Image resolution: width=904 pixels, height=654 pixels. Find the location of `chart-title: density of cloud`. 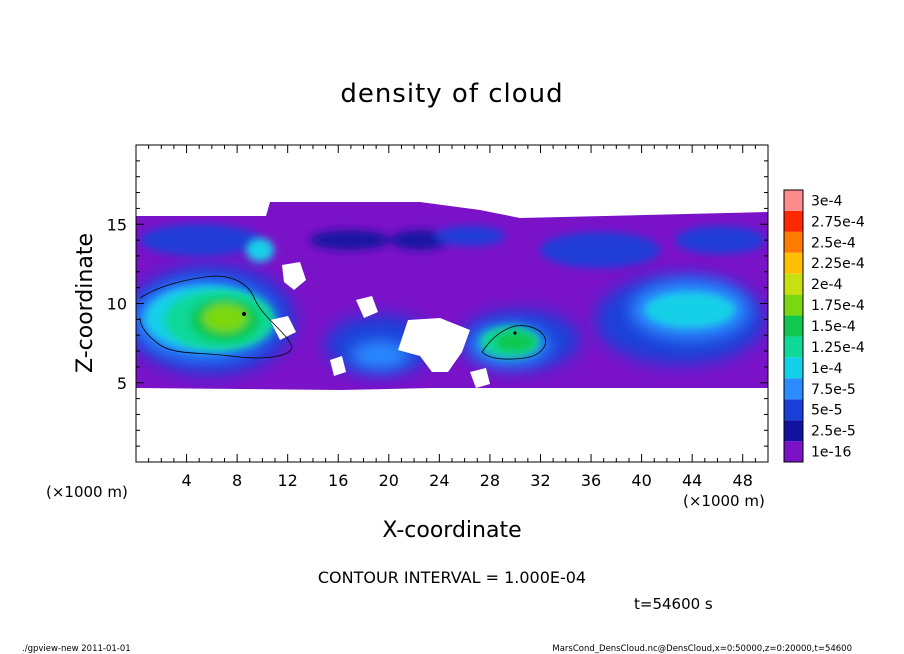

chart-title: density of cloud is located at coordinates (451, 94).